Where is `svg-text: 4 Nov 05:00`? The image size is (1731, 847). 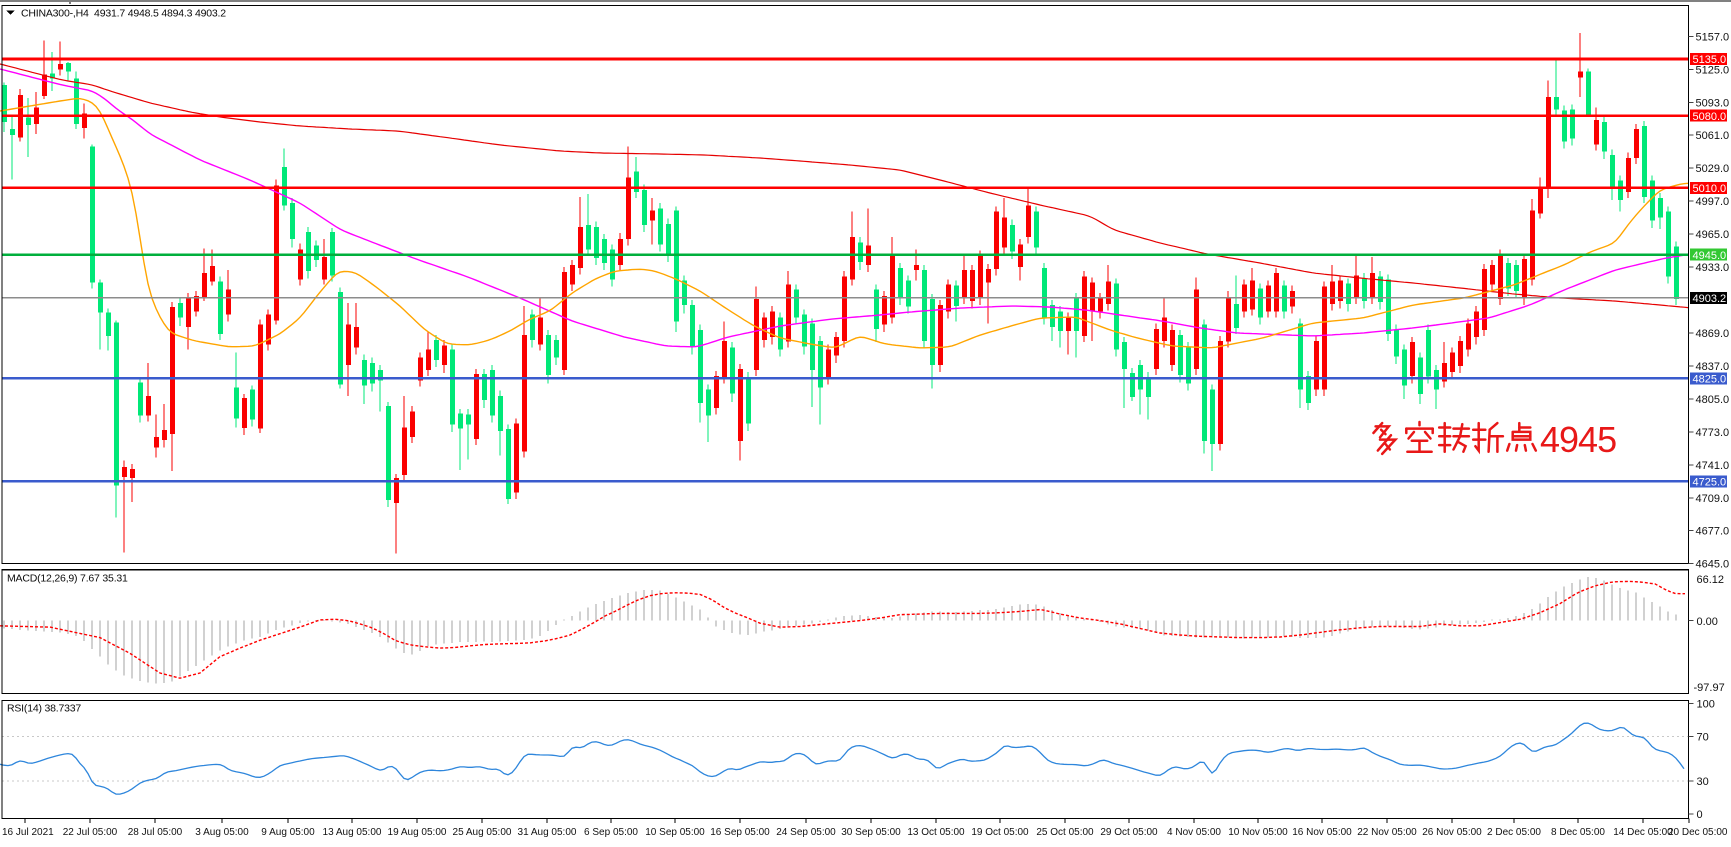
svg-text: 4 Nov 05:00 is located at coordinates (1194, 832).